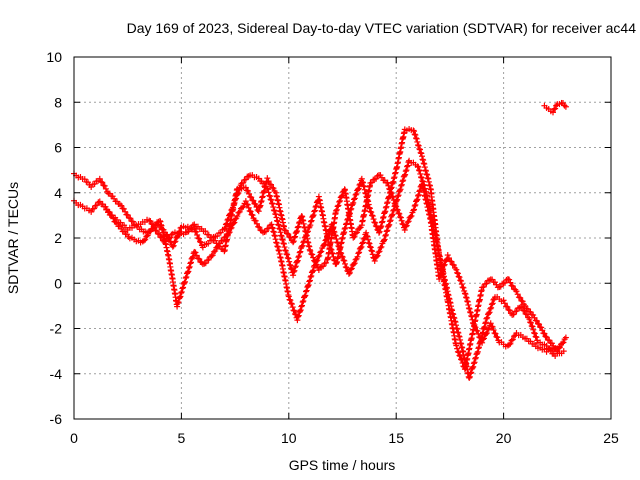 The image size is (640, 480). I want to click on x-tick-label: 20, so click(504, 438).